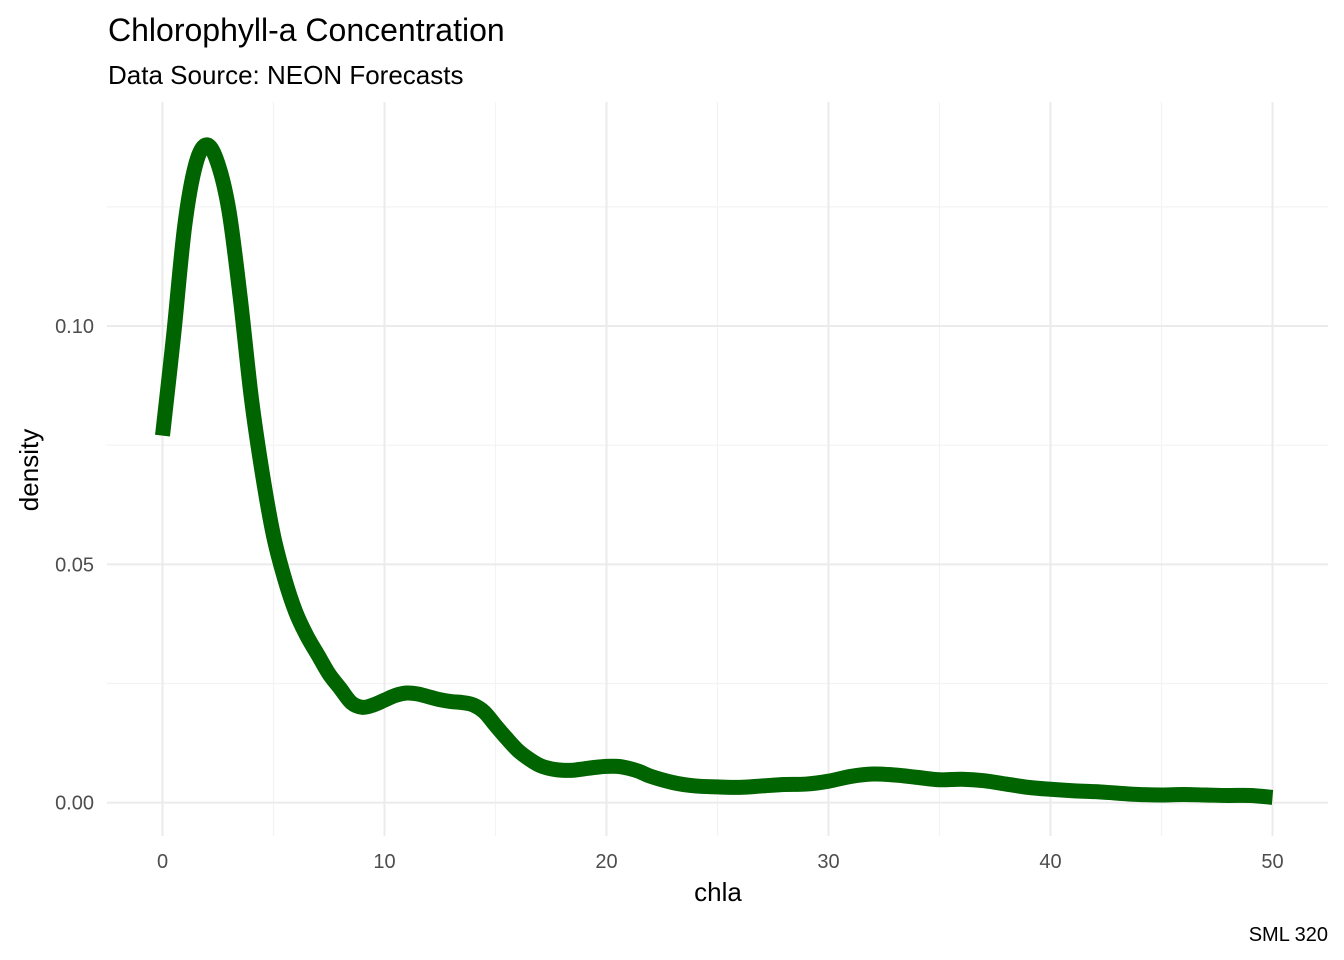 The height and width of the screenshot is (960, 1344). What do you see at coordinates (306, 30) in the screenshot?
I see `chart-title: Chlorophyll-a Concentration` at bounding box center [306, 30].